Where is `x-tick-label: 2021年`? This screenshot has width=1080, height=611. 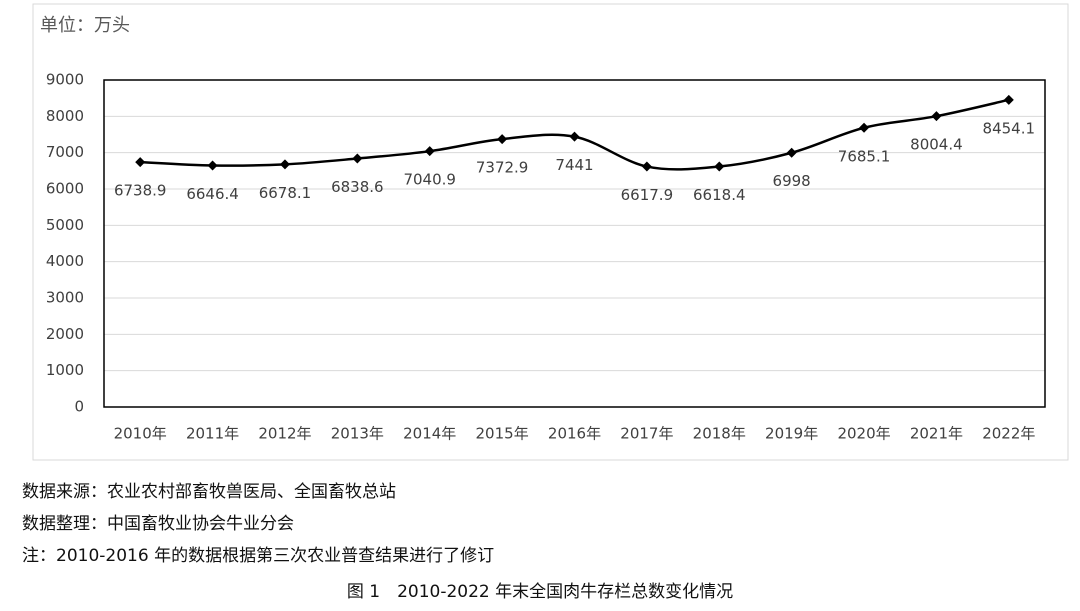
x-tick-label: 2021年 is located at coordinates (936, 434).